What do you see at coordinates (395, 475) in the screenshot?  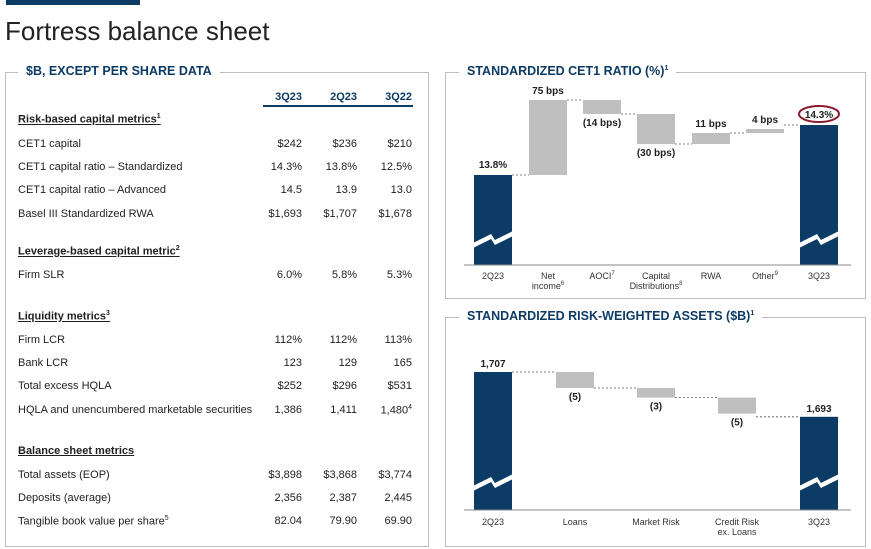 I see `metric-value: $3,774` at bounding box center [395, 475].